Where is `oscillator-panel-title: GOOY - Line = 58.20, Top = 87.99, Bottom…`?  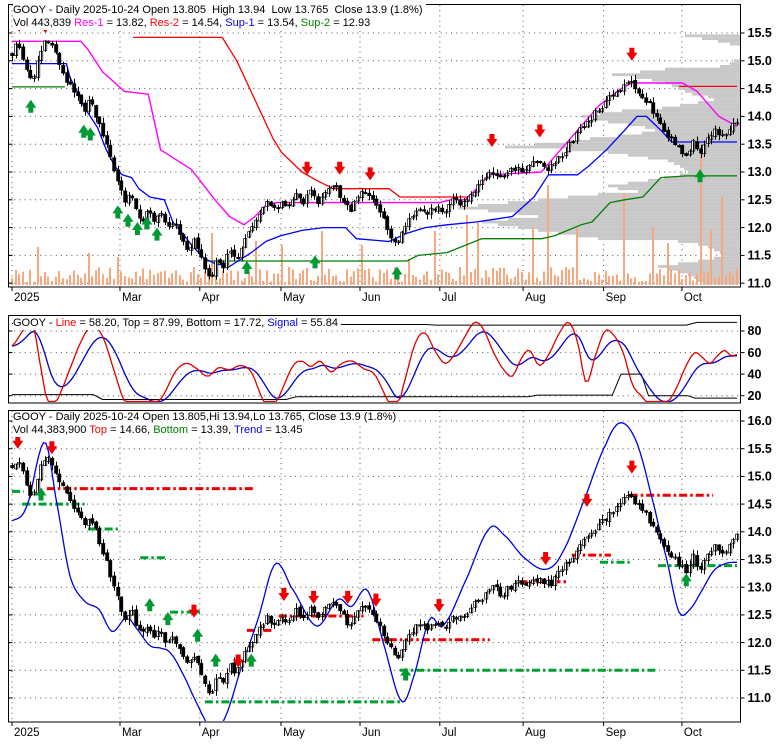 oscillator-panel-title: GOOY - Line = 58.20, Top = 87.99, Bottom… is located at coordinates (177, 323).